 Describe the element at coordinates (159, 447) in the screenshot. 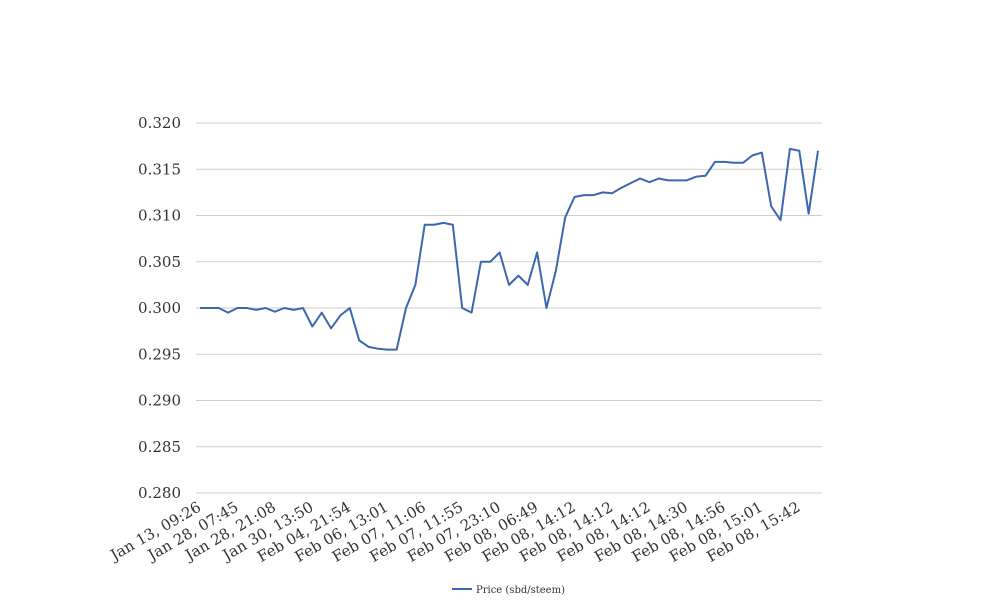

I see `y-tick-label: 0.285` at that location.